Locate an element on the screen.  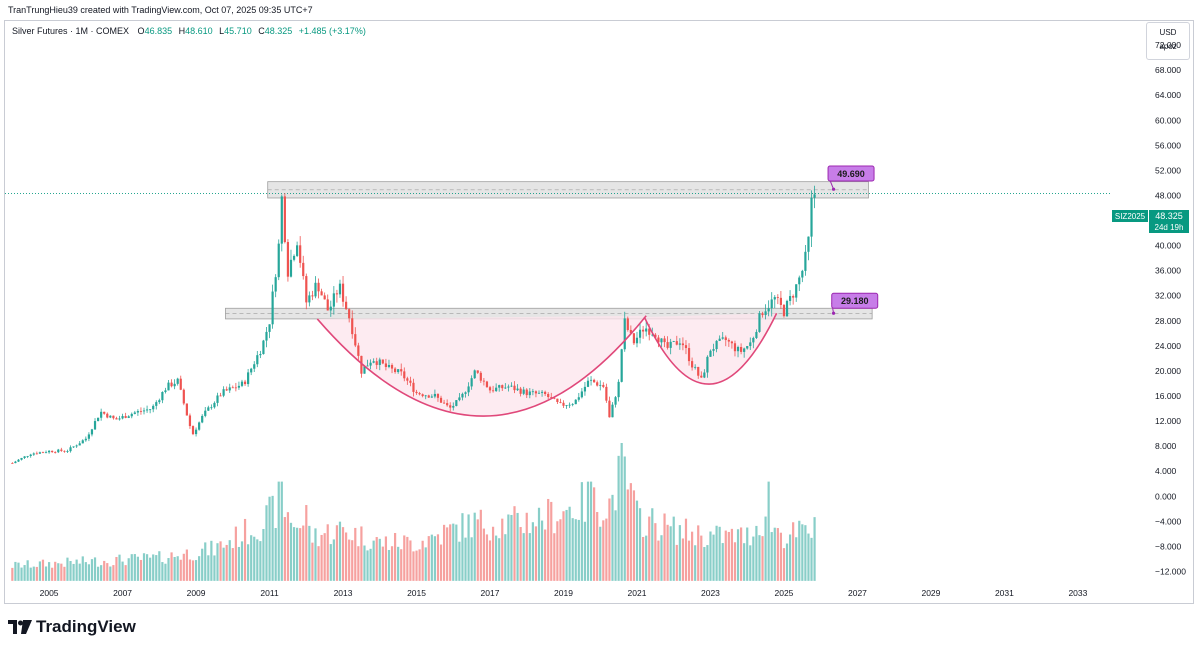
tradingview-logo: TradingView is located at coordinates (72, 627).